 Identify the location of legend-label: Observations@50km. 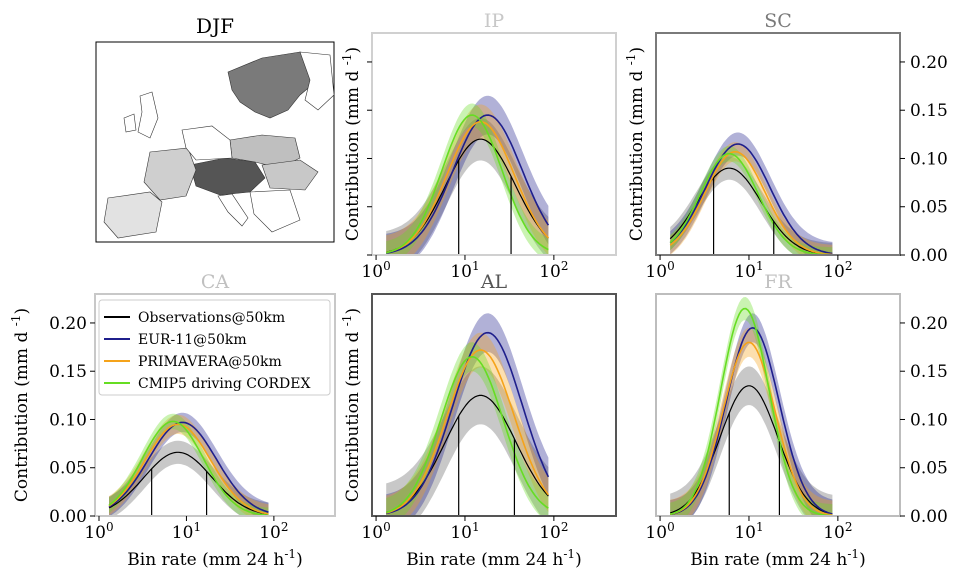
(211, 318).